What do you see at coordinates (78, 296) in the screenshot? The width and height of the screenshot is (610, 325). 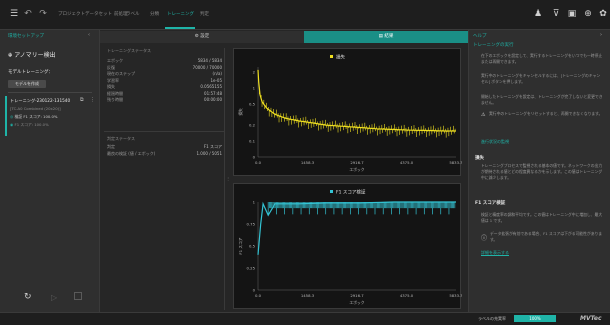 I see `stop-icon` at bounding box center [78, 296].